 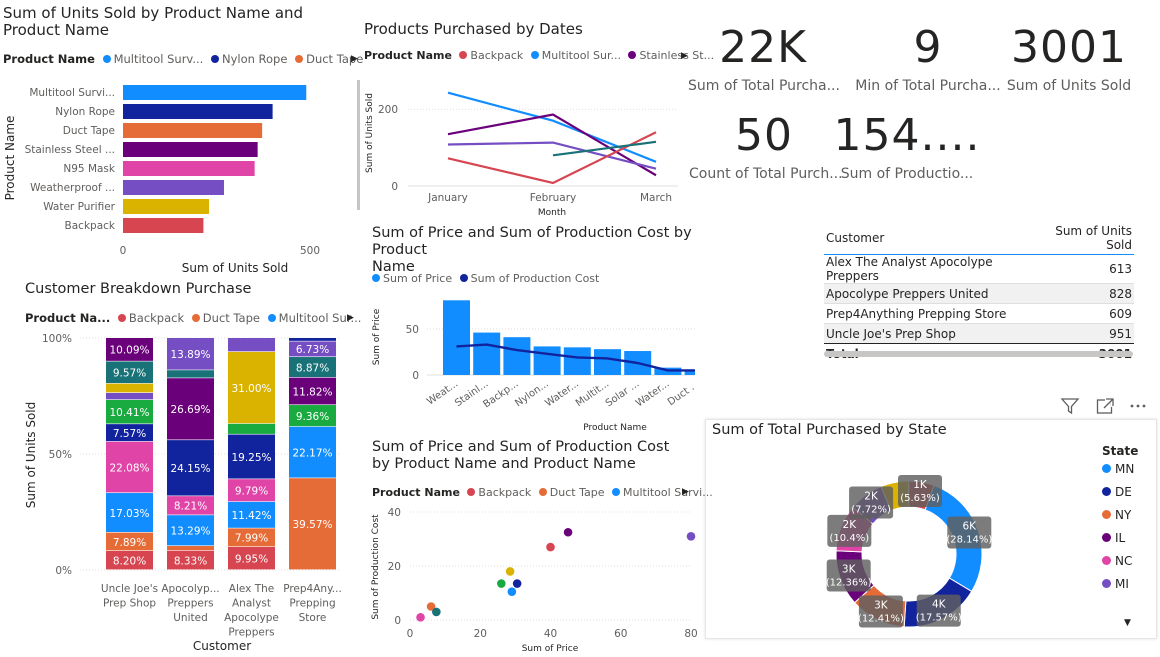 What do you see at coordinates (552, 155) in the screenshot?
I see `series-line` at bounding box center [552, 155].